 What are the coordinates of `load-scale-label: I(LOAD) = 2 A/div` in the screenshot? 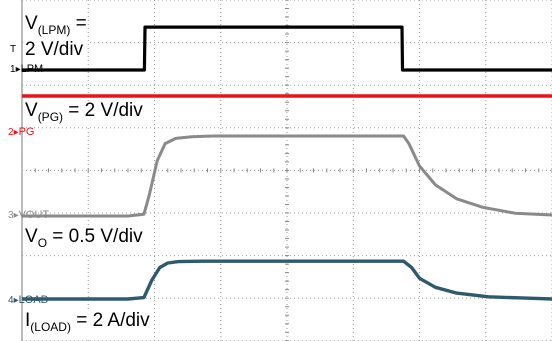 It's located at (87, 324).